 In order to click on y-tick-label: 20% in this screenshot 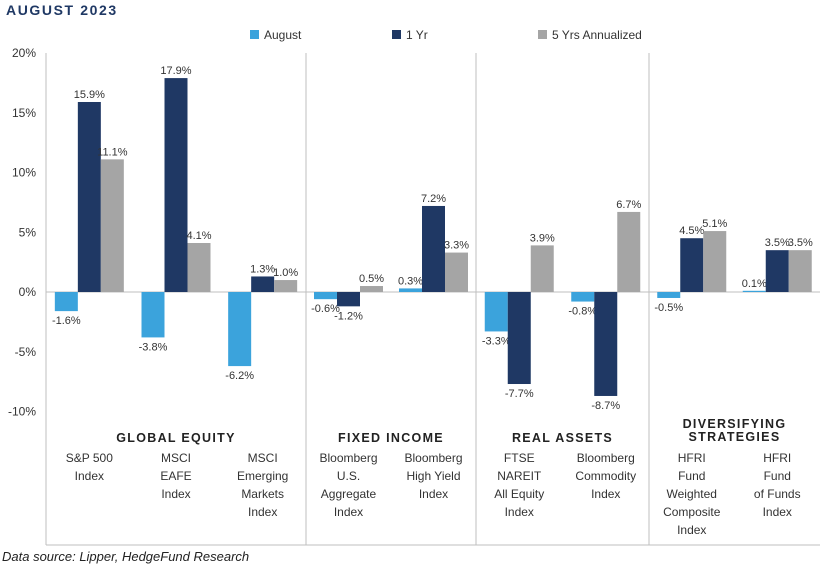, I will do `click(24, 53)`.